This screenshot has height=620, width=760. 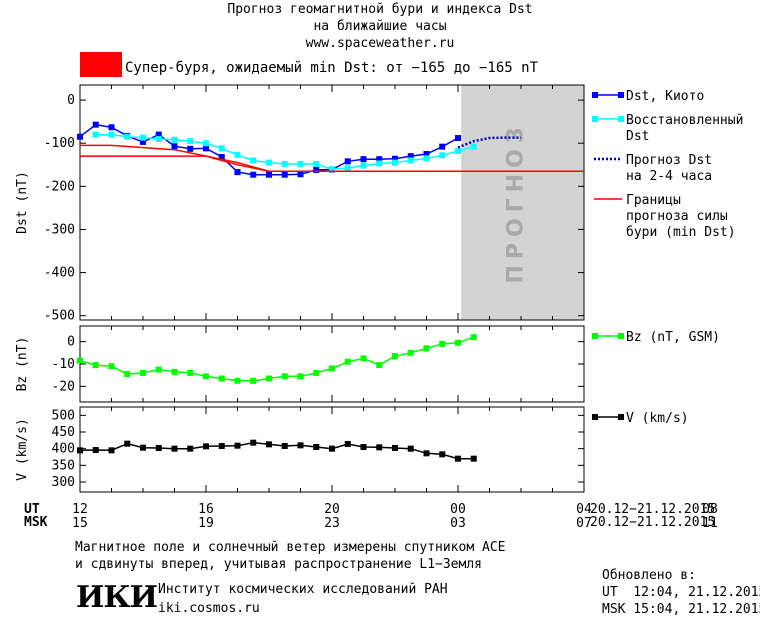 I want to click on legend-label: бури (min Dst), so click(x=681, y=232).